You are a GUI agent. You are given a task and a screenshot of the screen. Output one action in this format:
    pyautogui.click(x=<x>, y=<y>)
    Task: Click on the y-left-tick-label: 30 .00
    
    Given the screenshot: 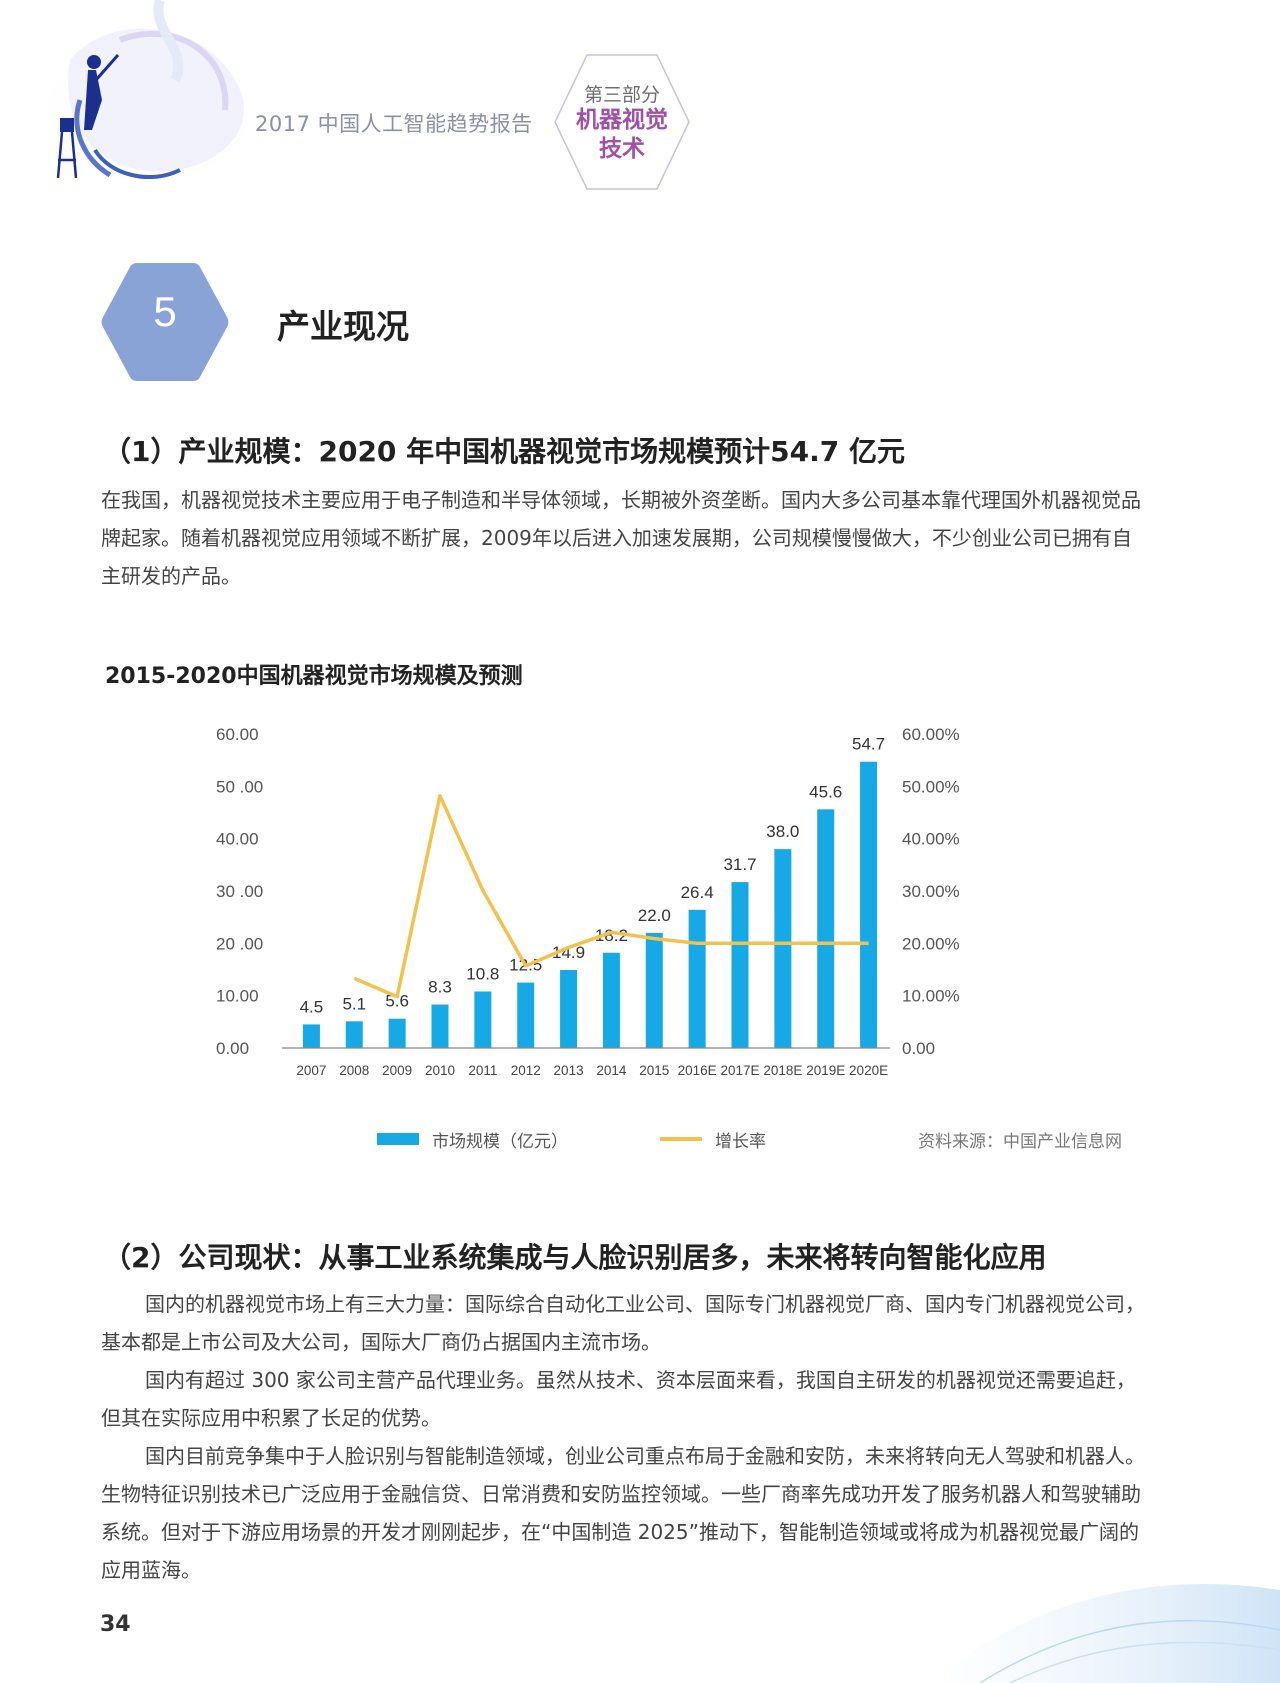 What is the action you would take?
    pyautogui.click(x=239, y=891)
    